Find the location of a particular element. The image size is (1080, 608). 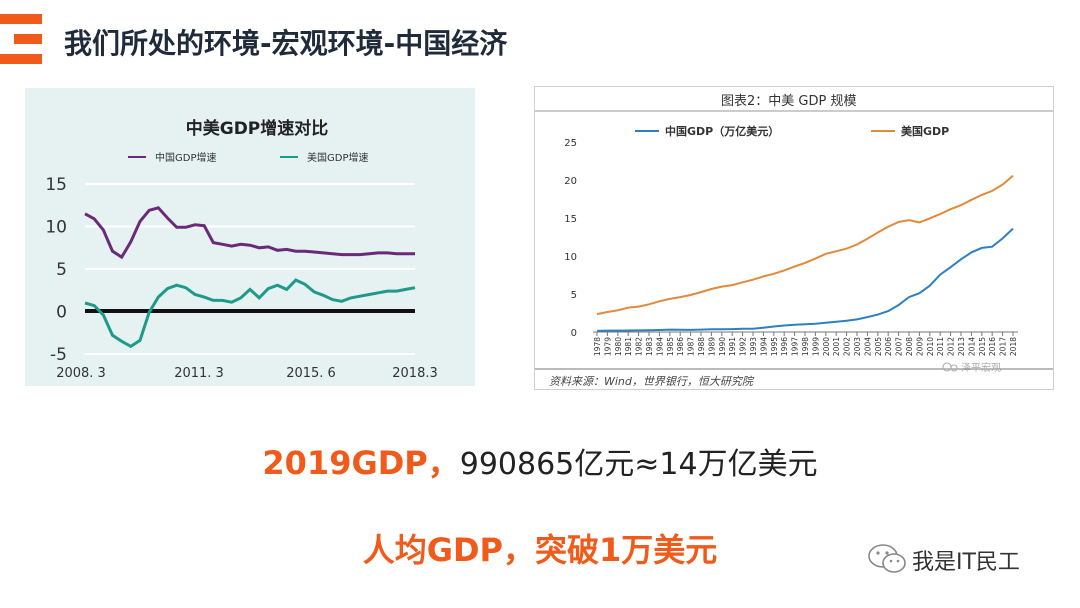

wechat-icon is located at coordinates (887, 558).